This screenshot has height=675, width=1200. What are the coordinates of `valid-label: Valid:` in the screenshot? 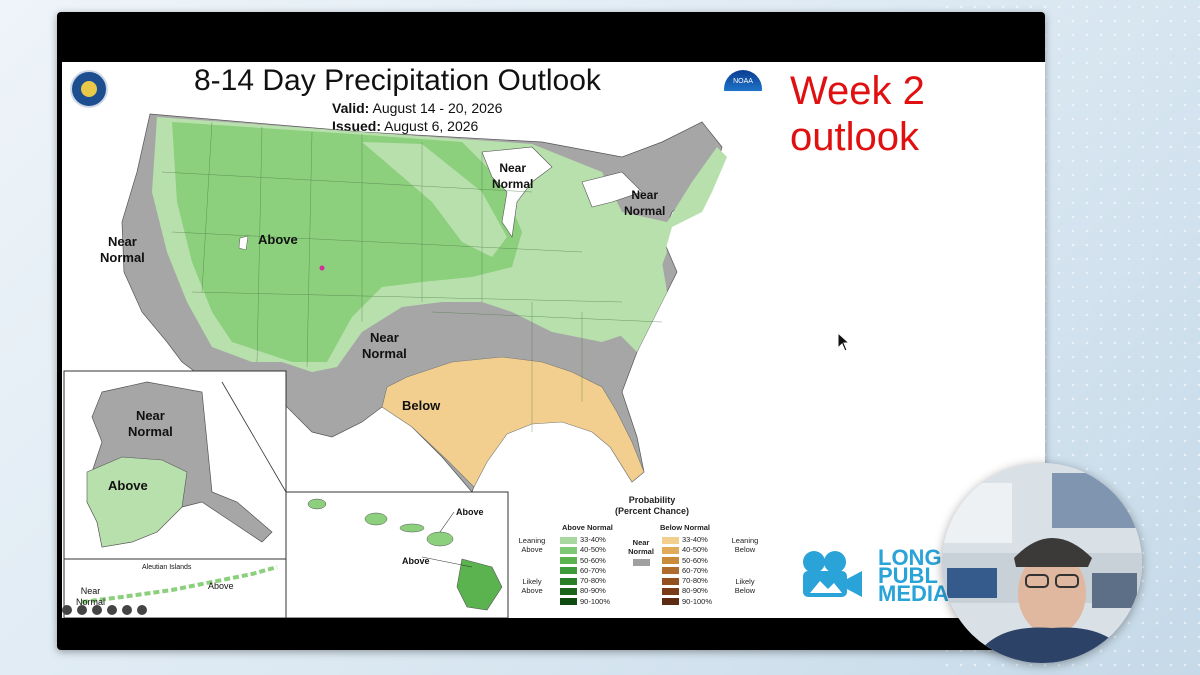 It's located at (351, 108).